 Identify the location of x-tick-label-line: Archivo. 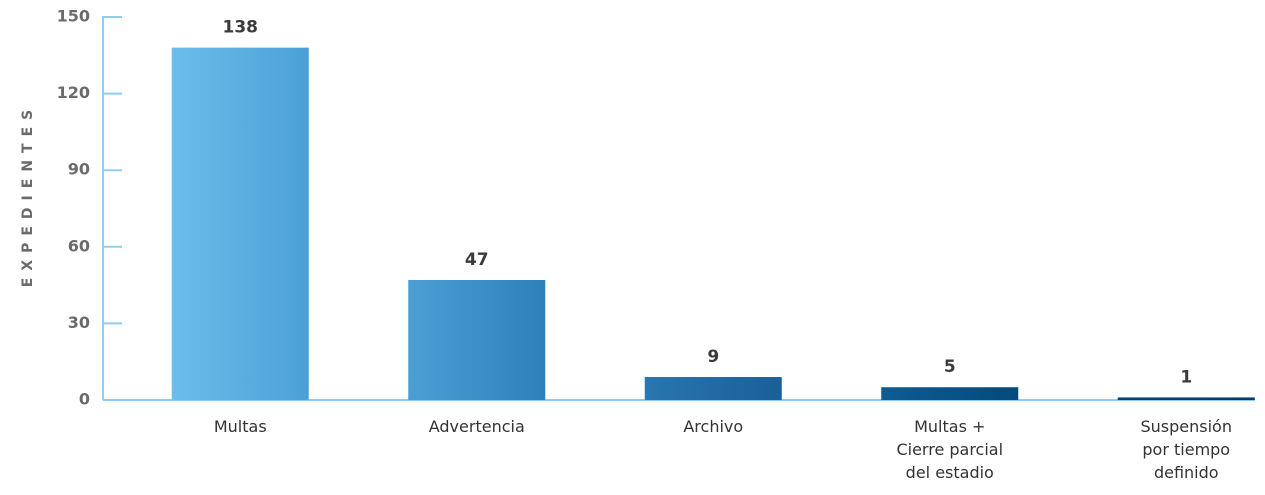
(713, 426).